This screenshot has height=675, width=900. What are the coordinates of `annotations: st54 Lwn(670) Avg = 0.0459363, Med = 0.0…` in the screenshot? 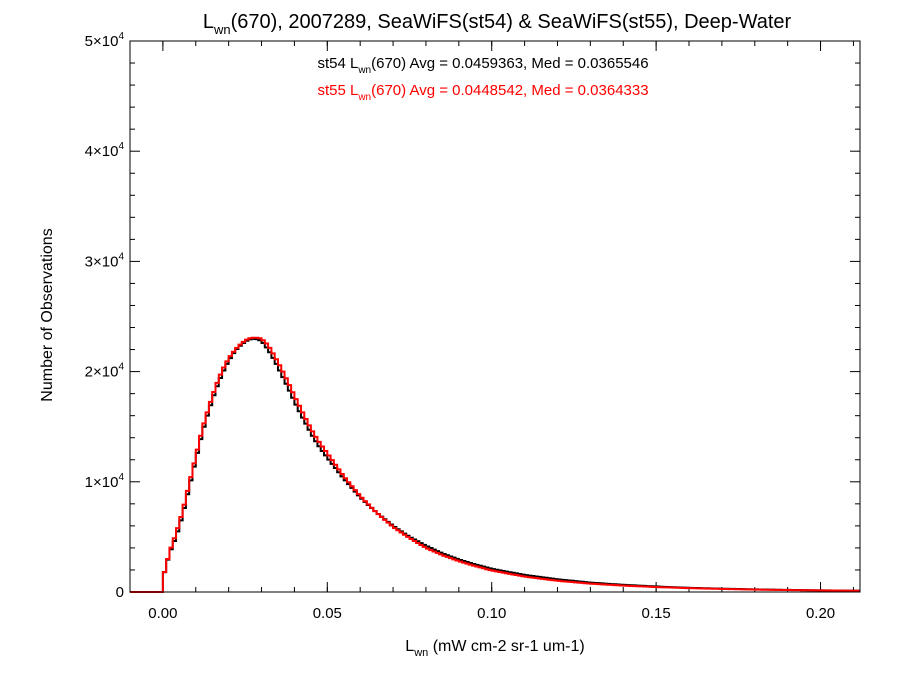 It's located at (482, 79).